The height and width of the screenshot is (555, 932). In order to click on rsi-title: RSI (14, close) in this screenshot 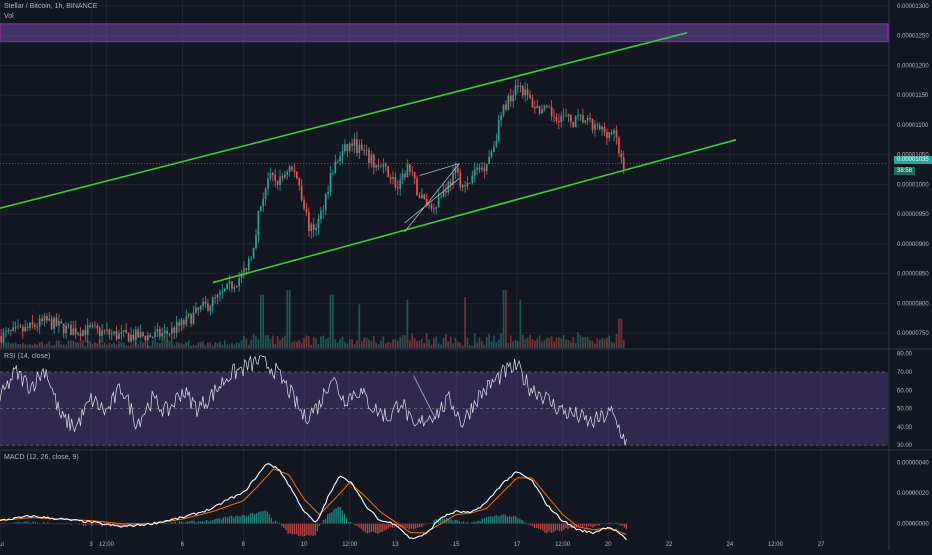, I will do `click(27, 356)`.